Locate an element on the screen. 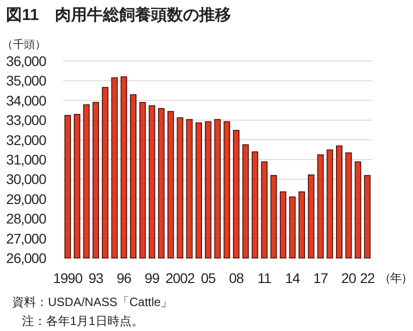  x-tick-label: 96 is located at coordinates (124, 278).